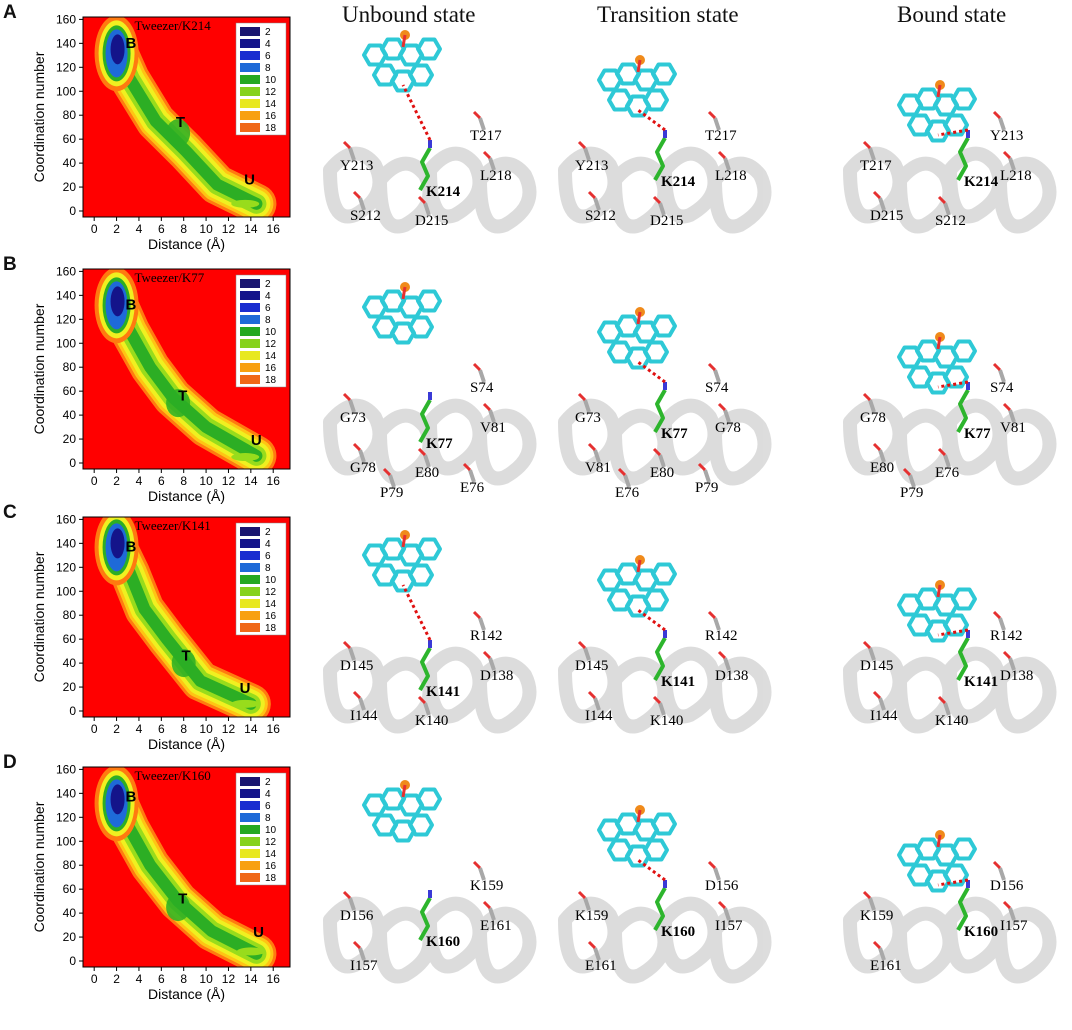 The width and height of the screenshot is (1072, 1030). Describe the element at coordinates (10, 762) in the screenshot. I see `panel-letter: D` at that location.